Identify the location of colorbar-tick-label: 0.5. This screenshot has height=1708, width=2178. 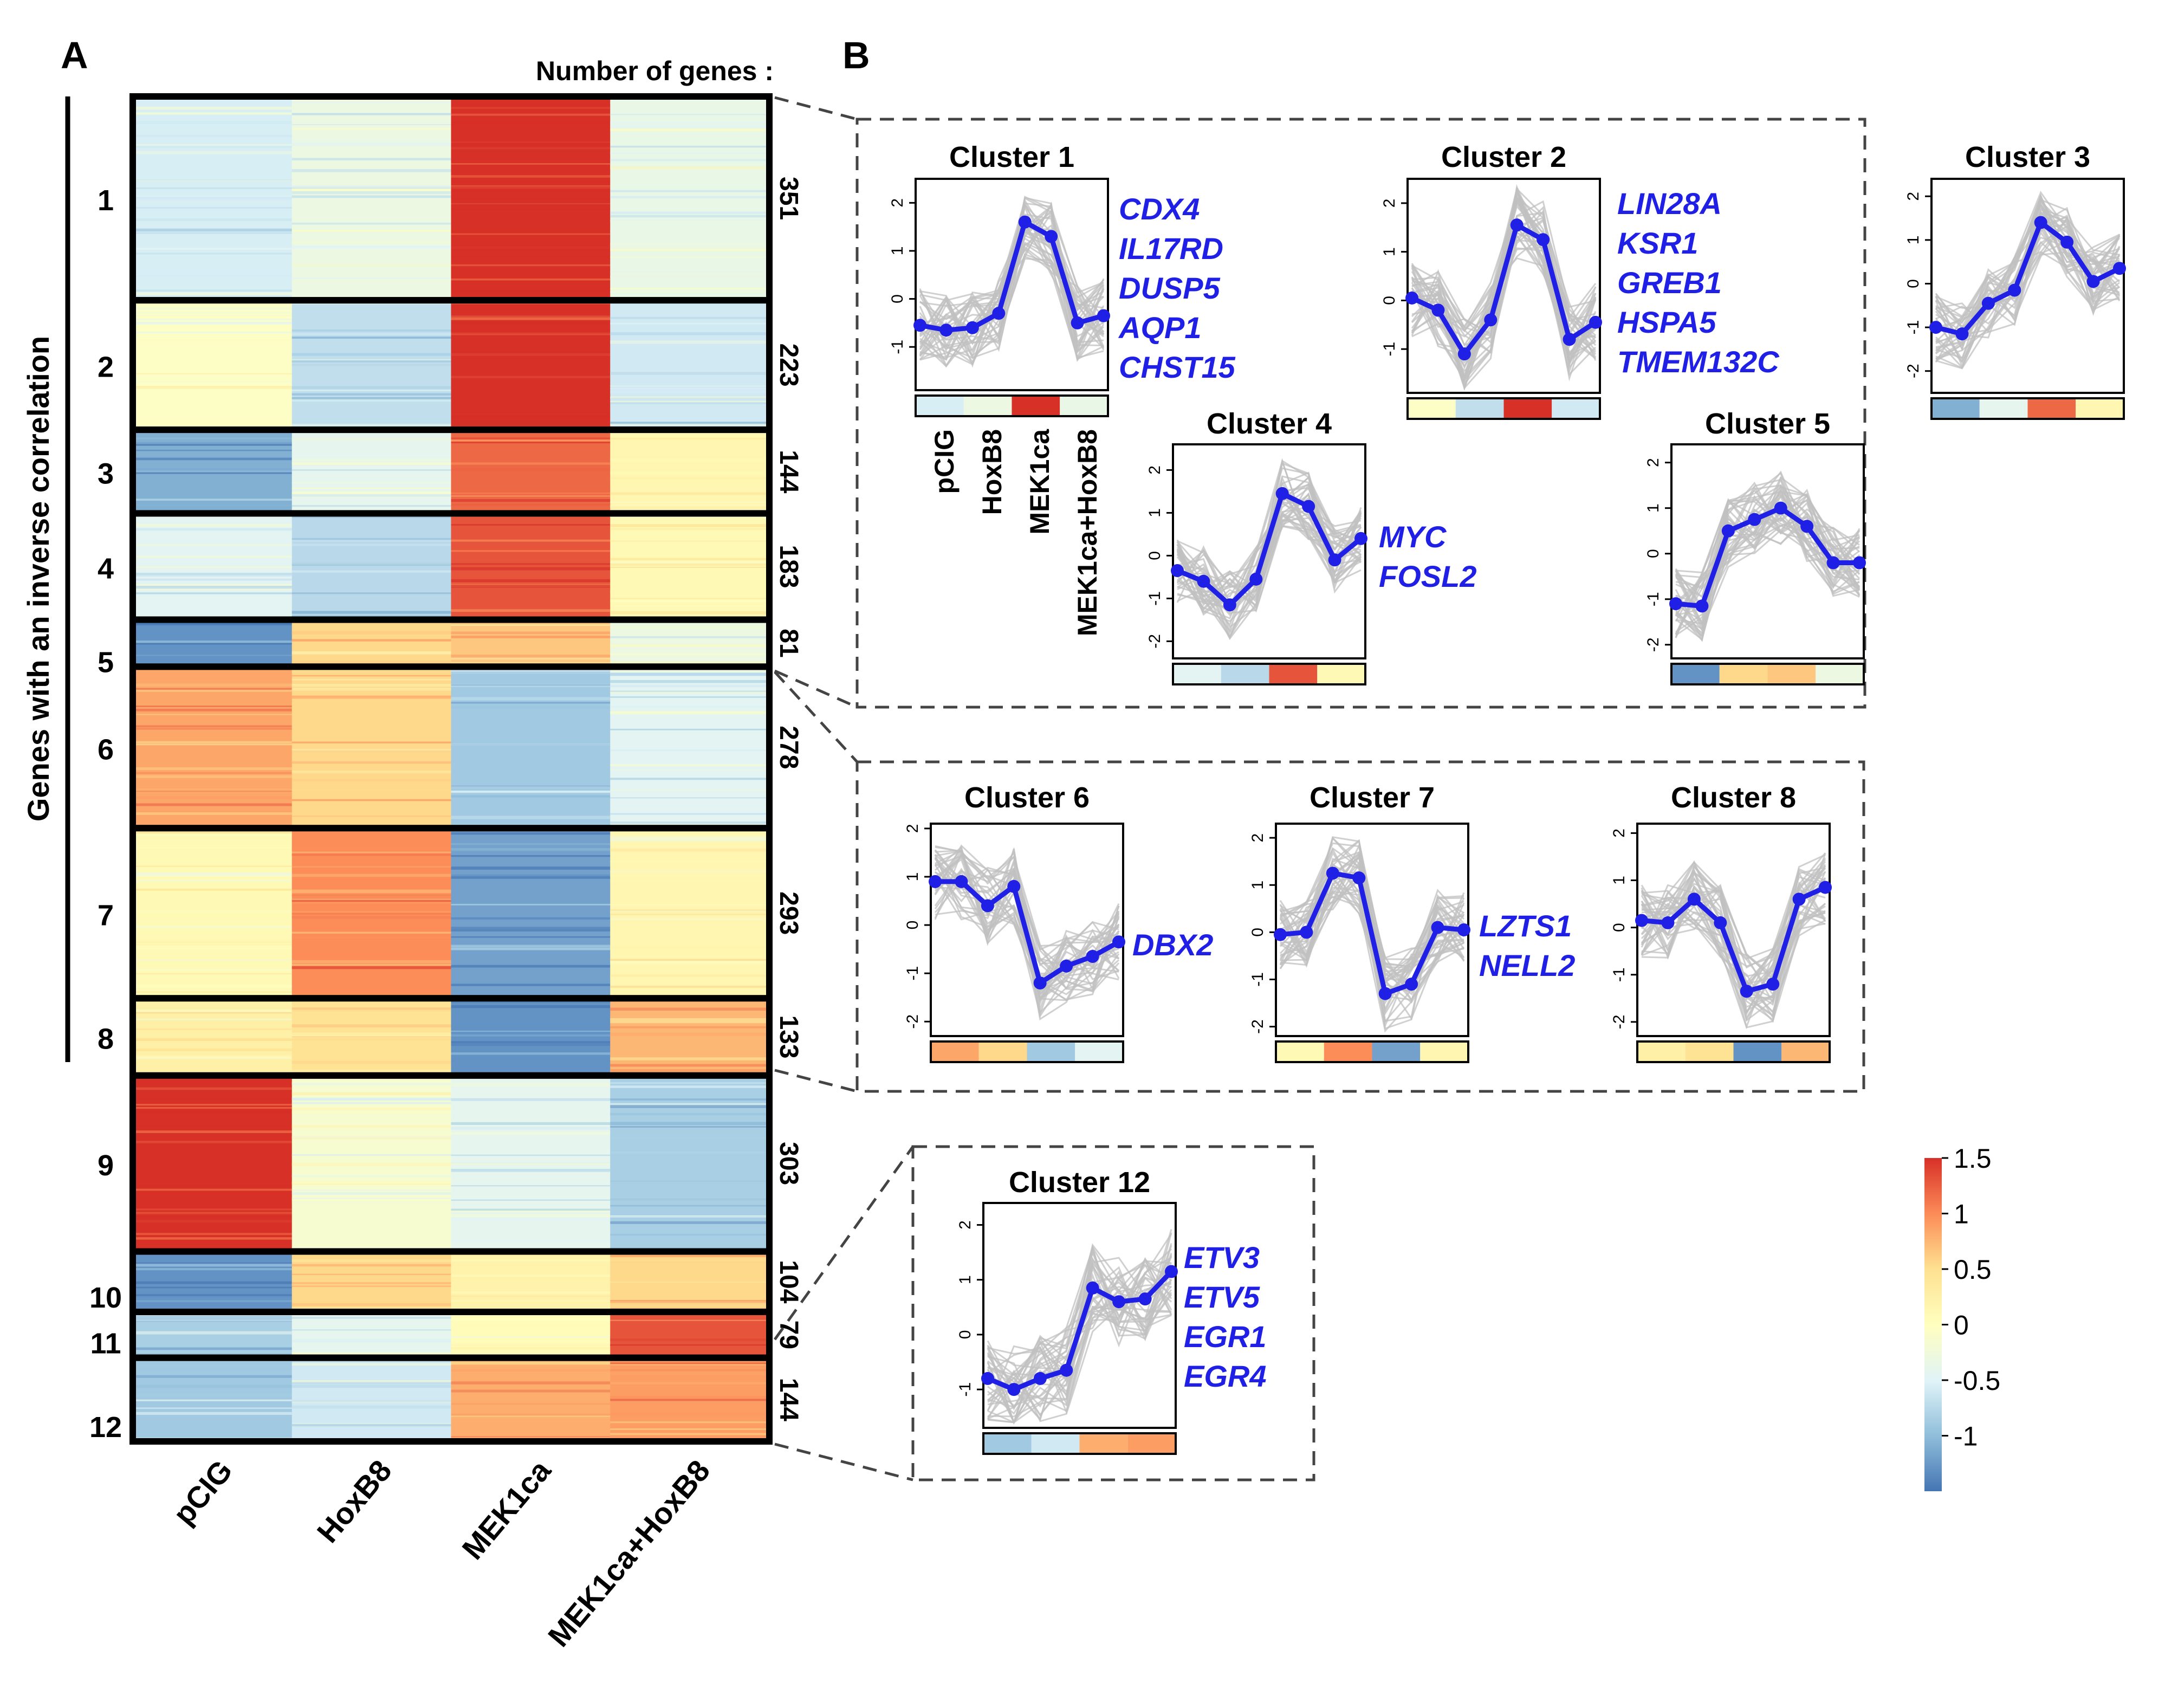
(1973, 1270).